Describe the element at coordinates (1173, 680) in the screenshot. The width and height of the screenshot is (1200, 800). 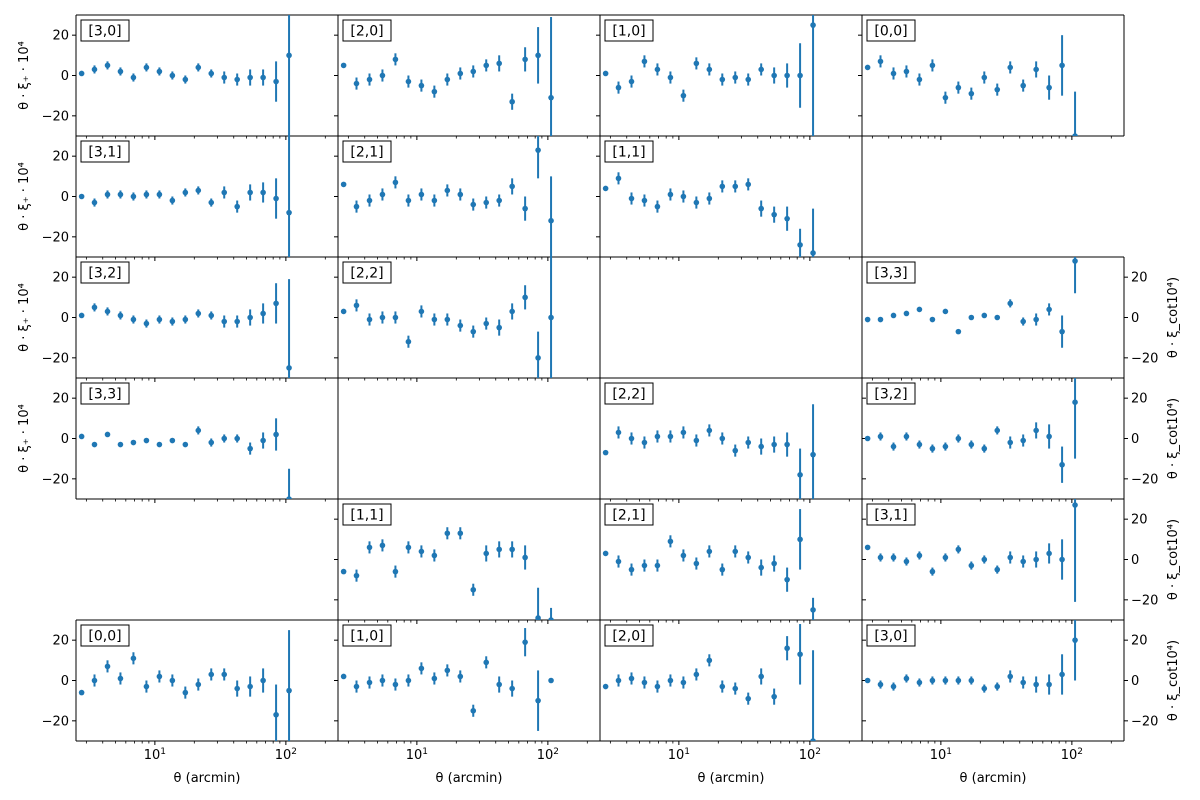
I see `y-axis-label-right: θ · ξ_cot10⁴)` at that location.